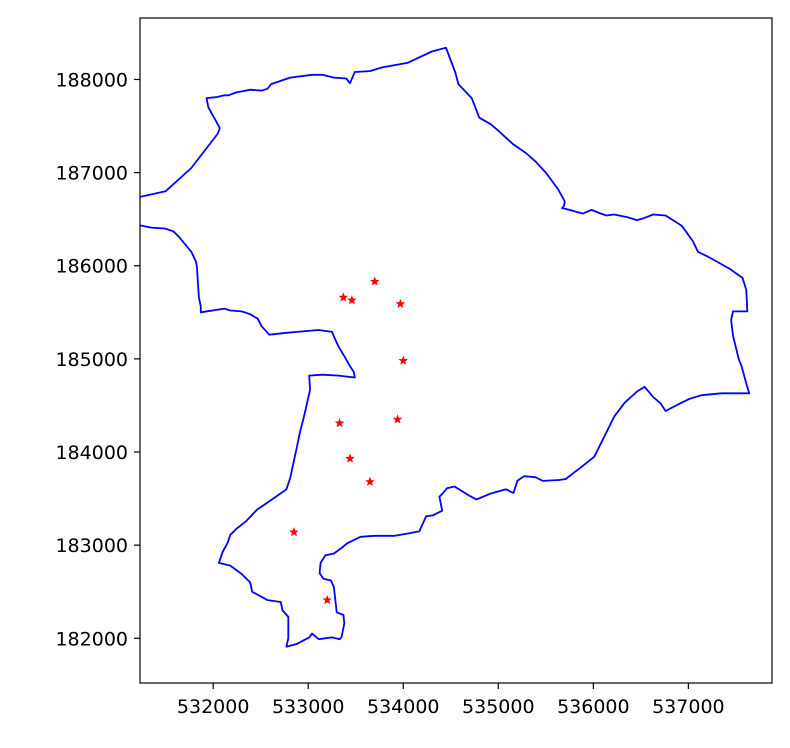 The image size is (790, 748). I want to click on y-tick-label: 182000, so click(91, 639).